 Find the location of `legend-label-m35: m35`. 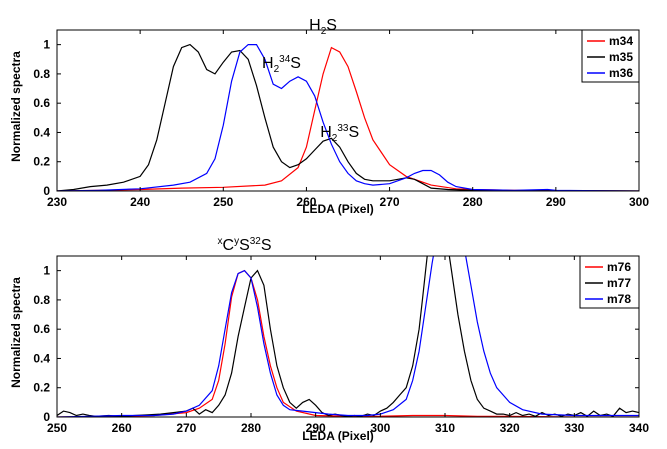

legend-label-m35: m35 is located at coordinates (621, 57).